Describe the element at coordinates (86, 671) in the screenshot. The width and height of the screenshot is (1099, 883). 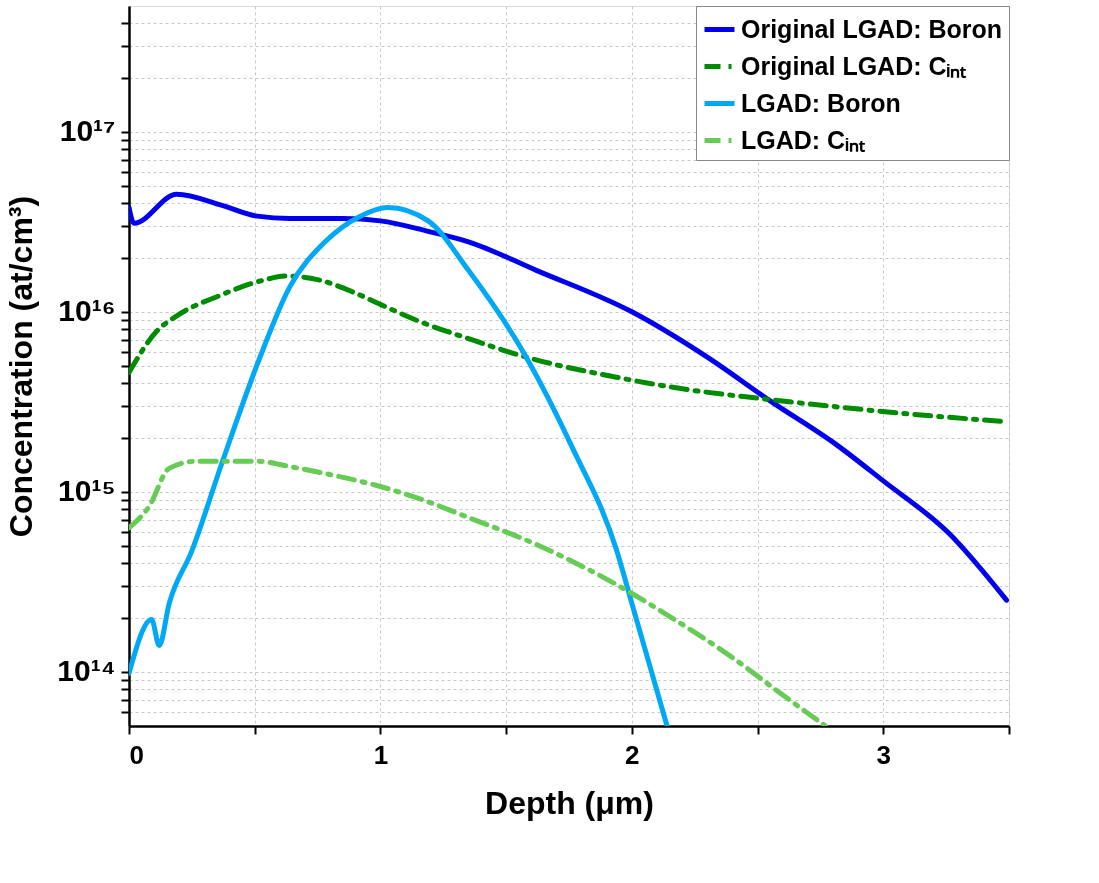
I see `y-tick-label: 10¹⁴` at that location.